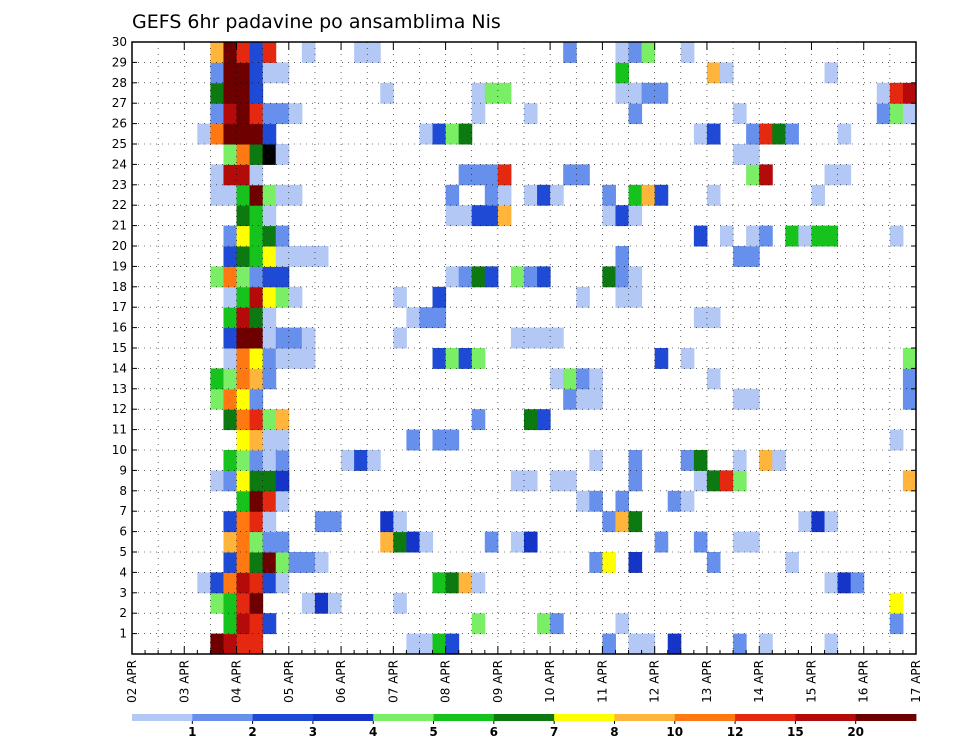 This screenshot has height=742, width=960. Describe the element at coordinates (341, 681) in the screenshot. I see `x-tick-label: 06 APR` at that location.